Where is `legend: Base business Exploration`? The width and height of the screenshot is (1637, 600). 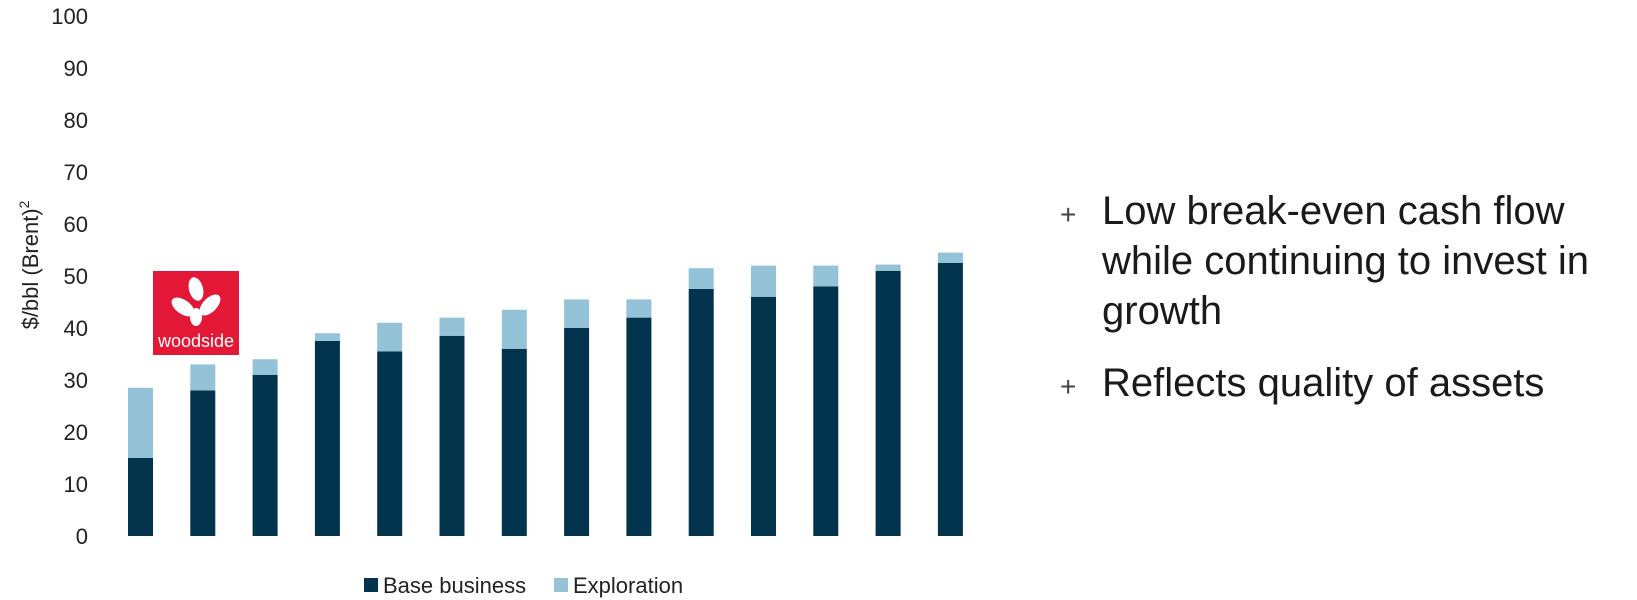
legend: Base business Exploration is located at coordinates (523, 585).